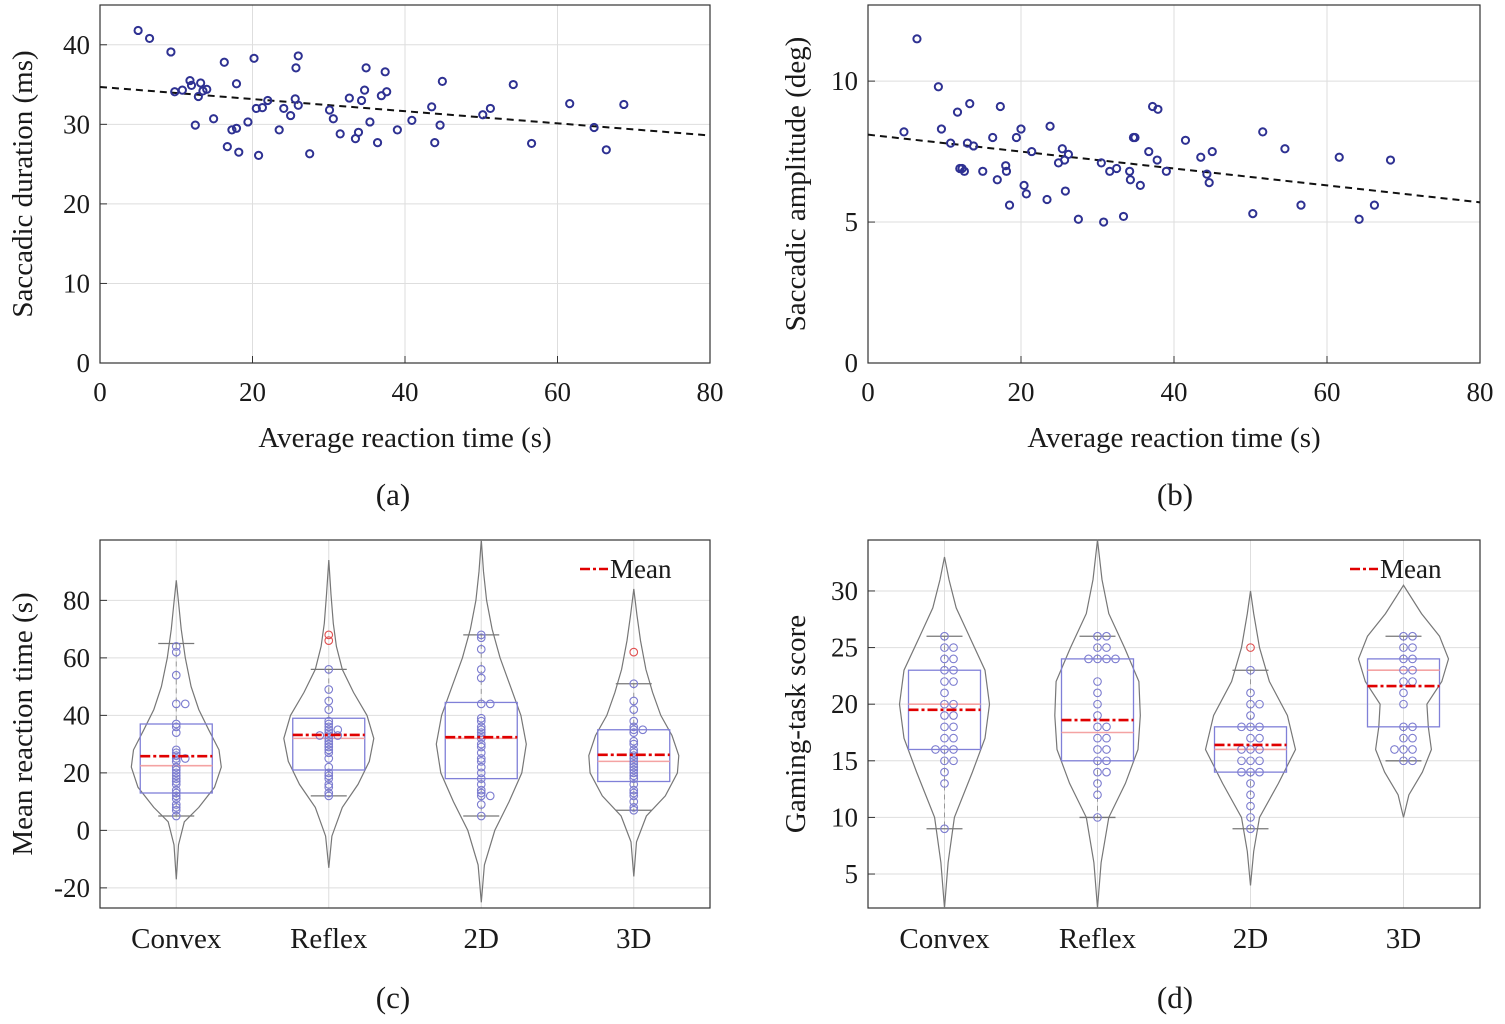 This screenshot has height=1024, width=1505. I want to click on y-tick-label: 40, so click(76, 715).